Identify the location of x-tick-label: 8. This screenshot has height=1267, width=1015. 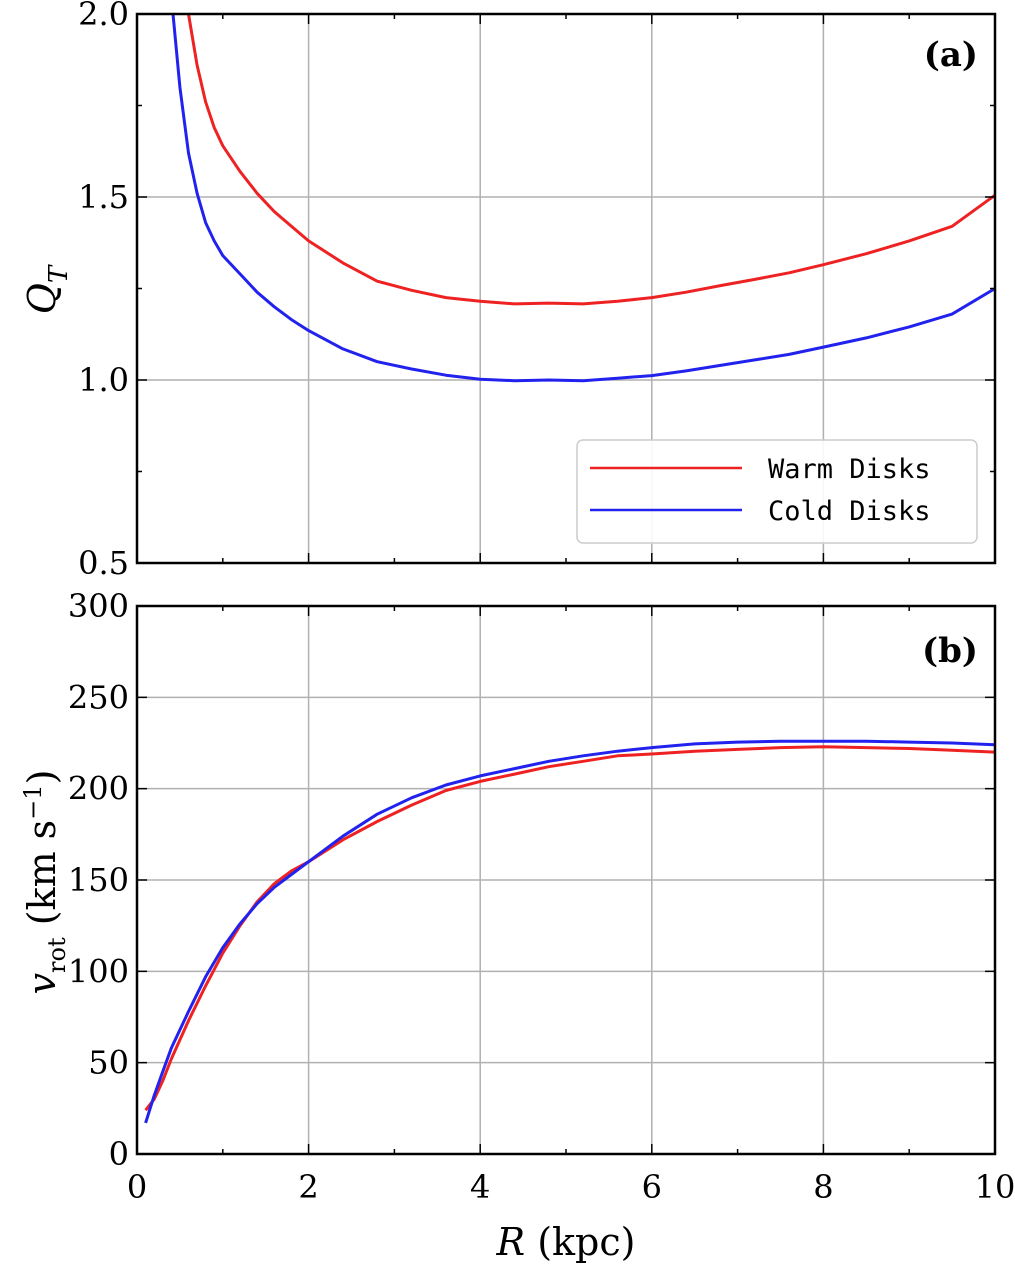
(823, 1187).